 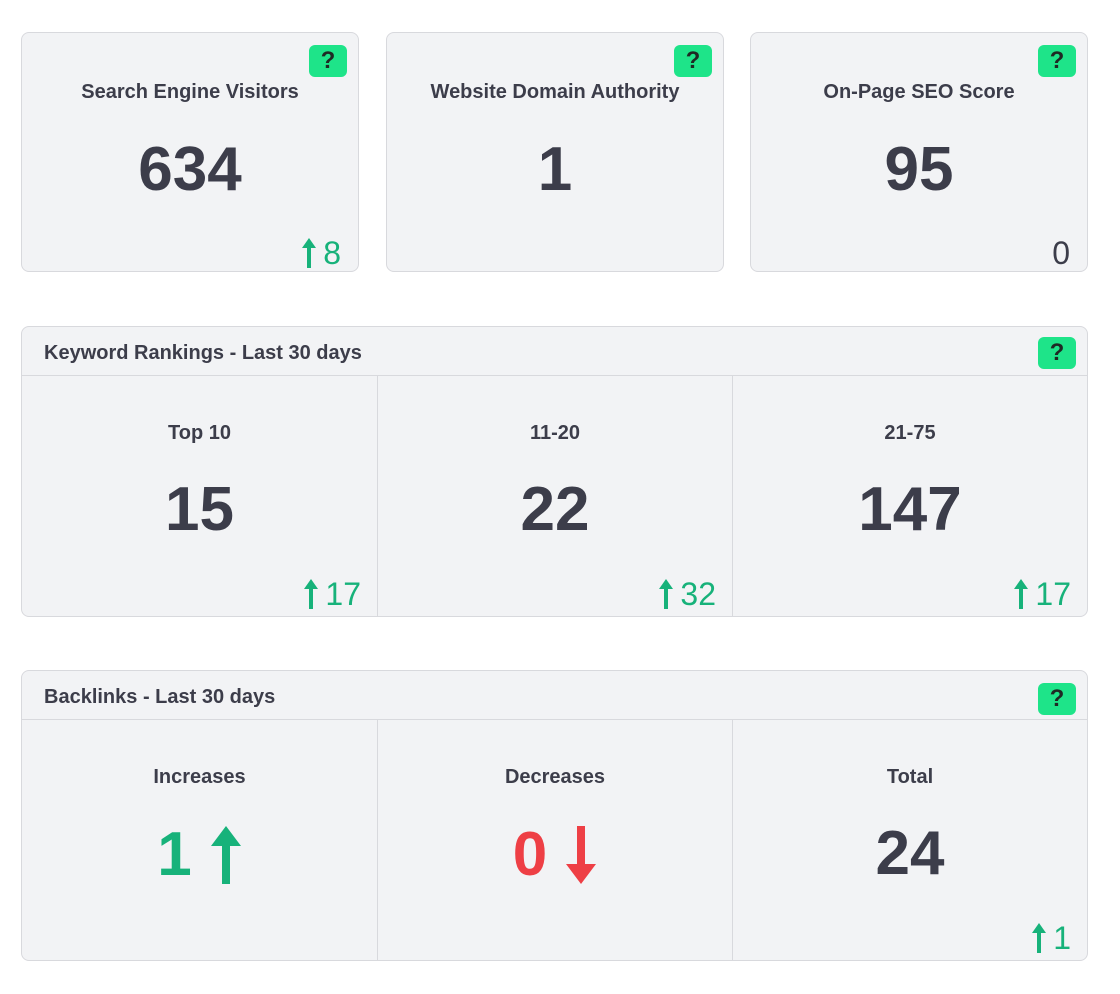 I want to click on search-engine-visitors-card: ? Search Engine Visitors 634 8, so click(x=190, y=152).